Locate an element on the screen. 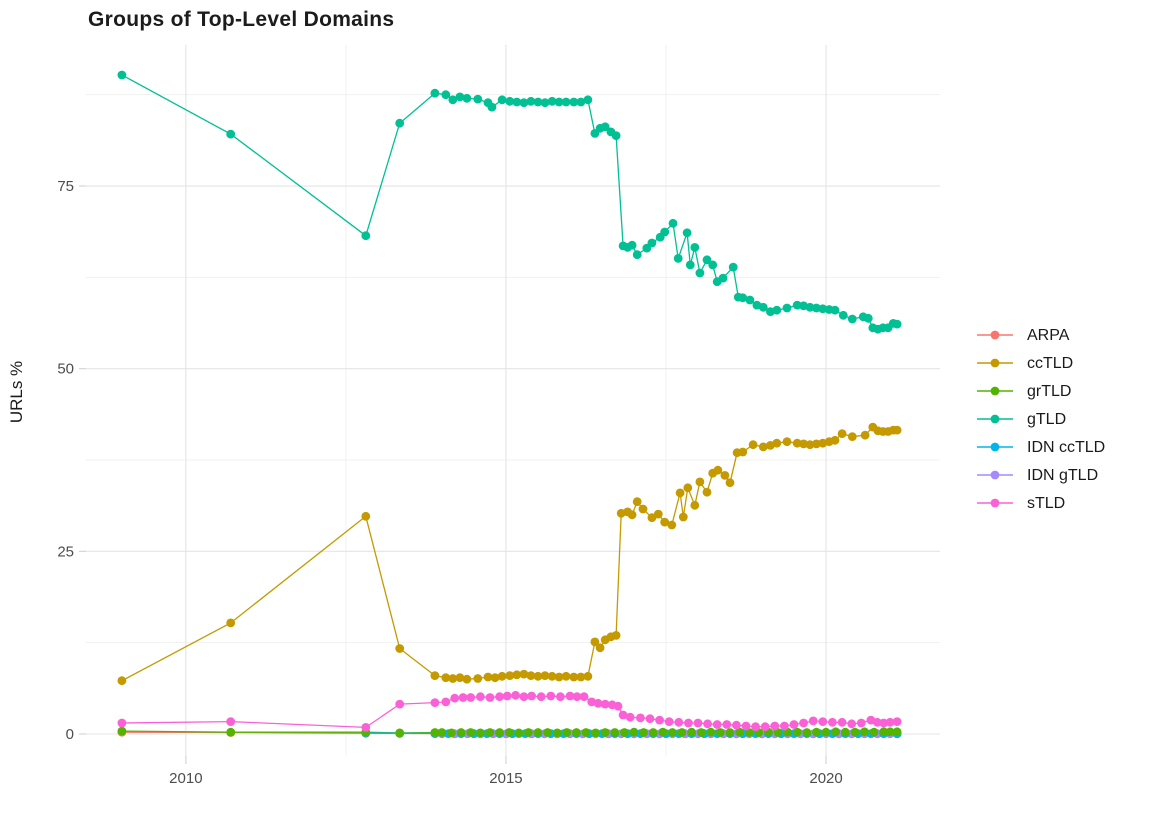 This screenshot has width=1164, height=827. series-points-grtld is located at coordinates (509, 732).